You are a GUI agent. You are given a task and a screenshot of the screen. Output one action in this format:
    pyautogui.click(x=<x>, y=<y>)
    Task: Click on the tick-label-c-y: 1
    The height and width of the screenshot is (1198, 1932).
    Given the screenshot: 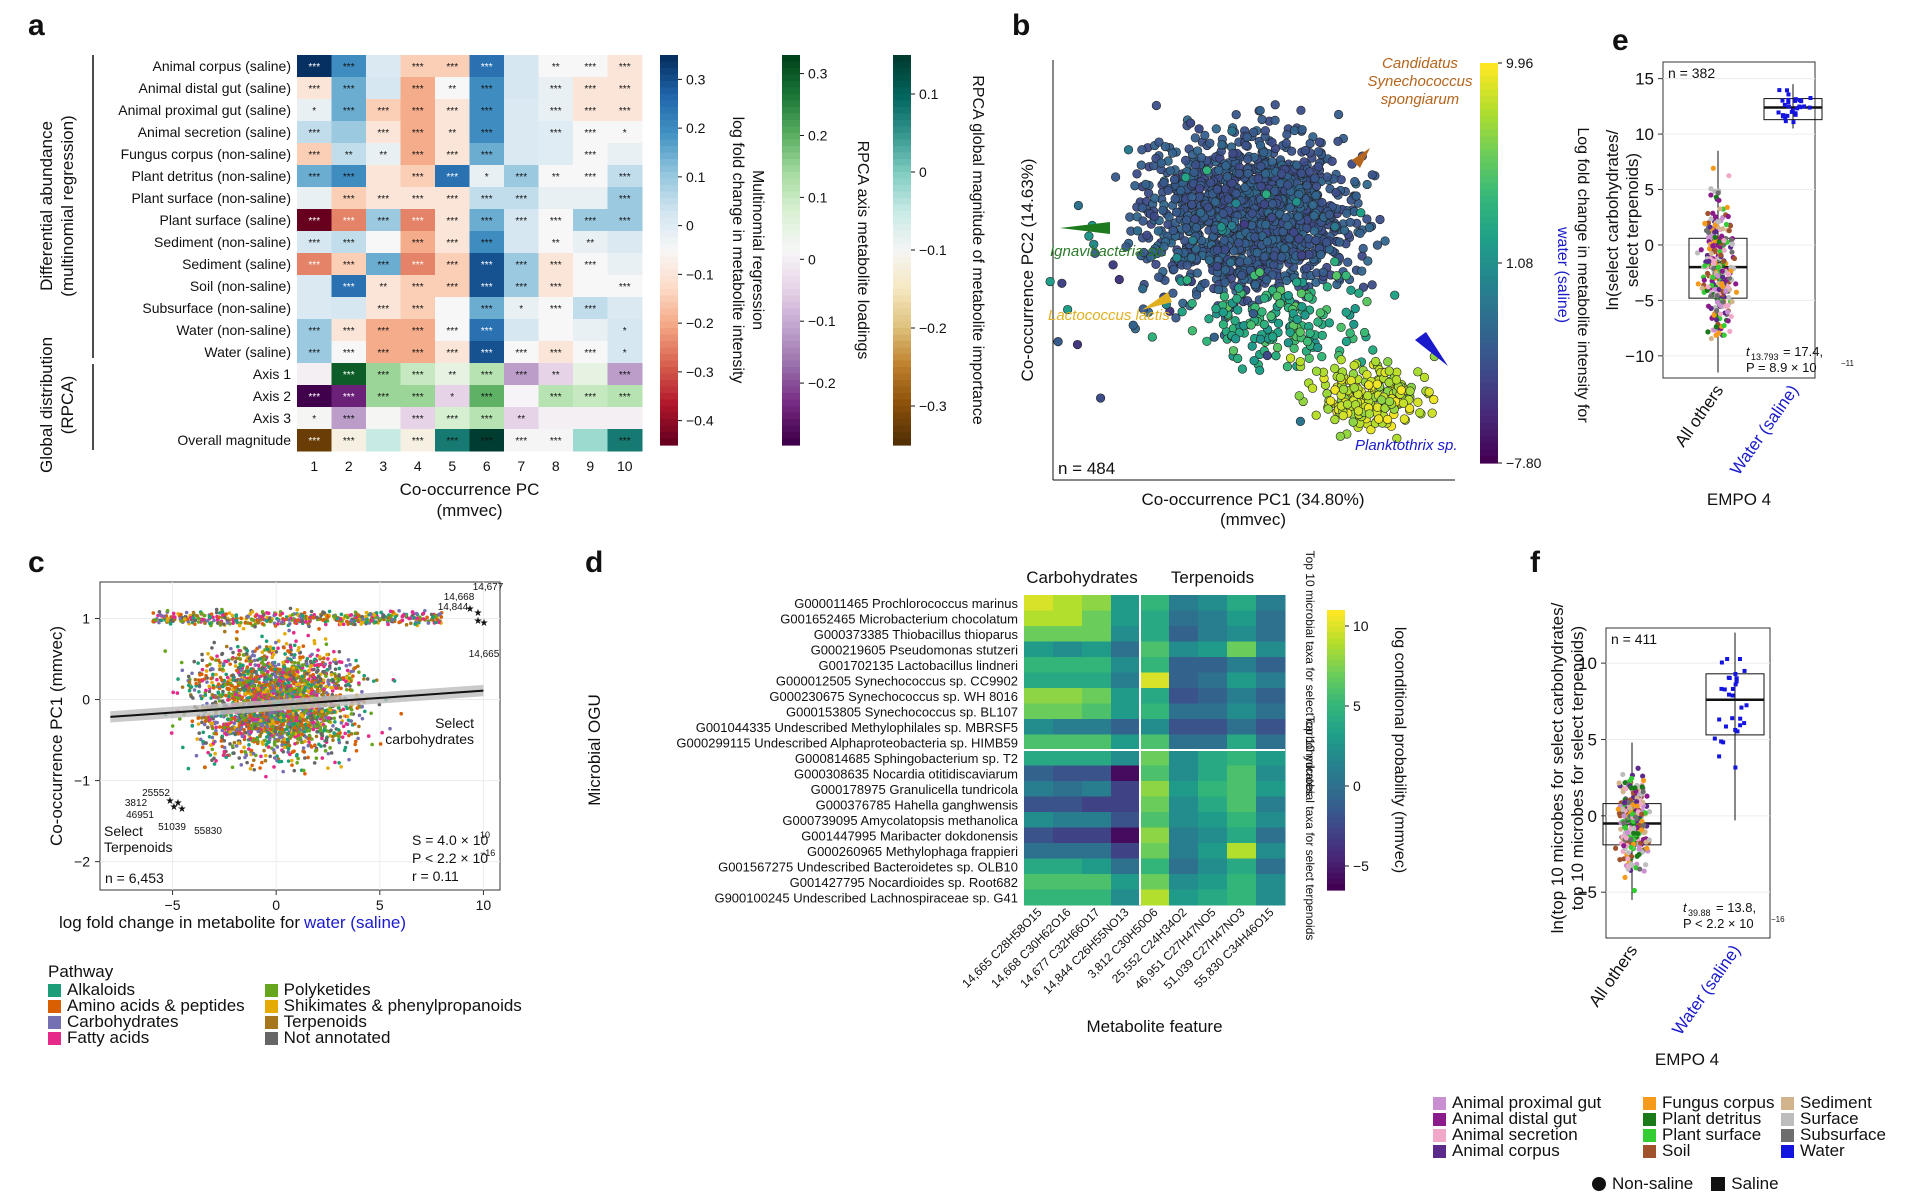 What is the action you would take?
    pyautogui.click(x=86, y=618)
    